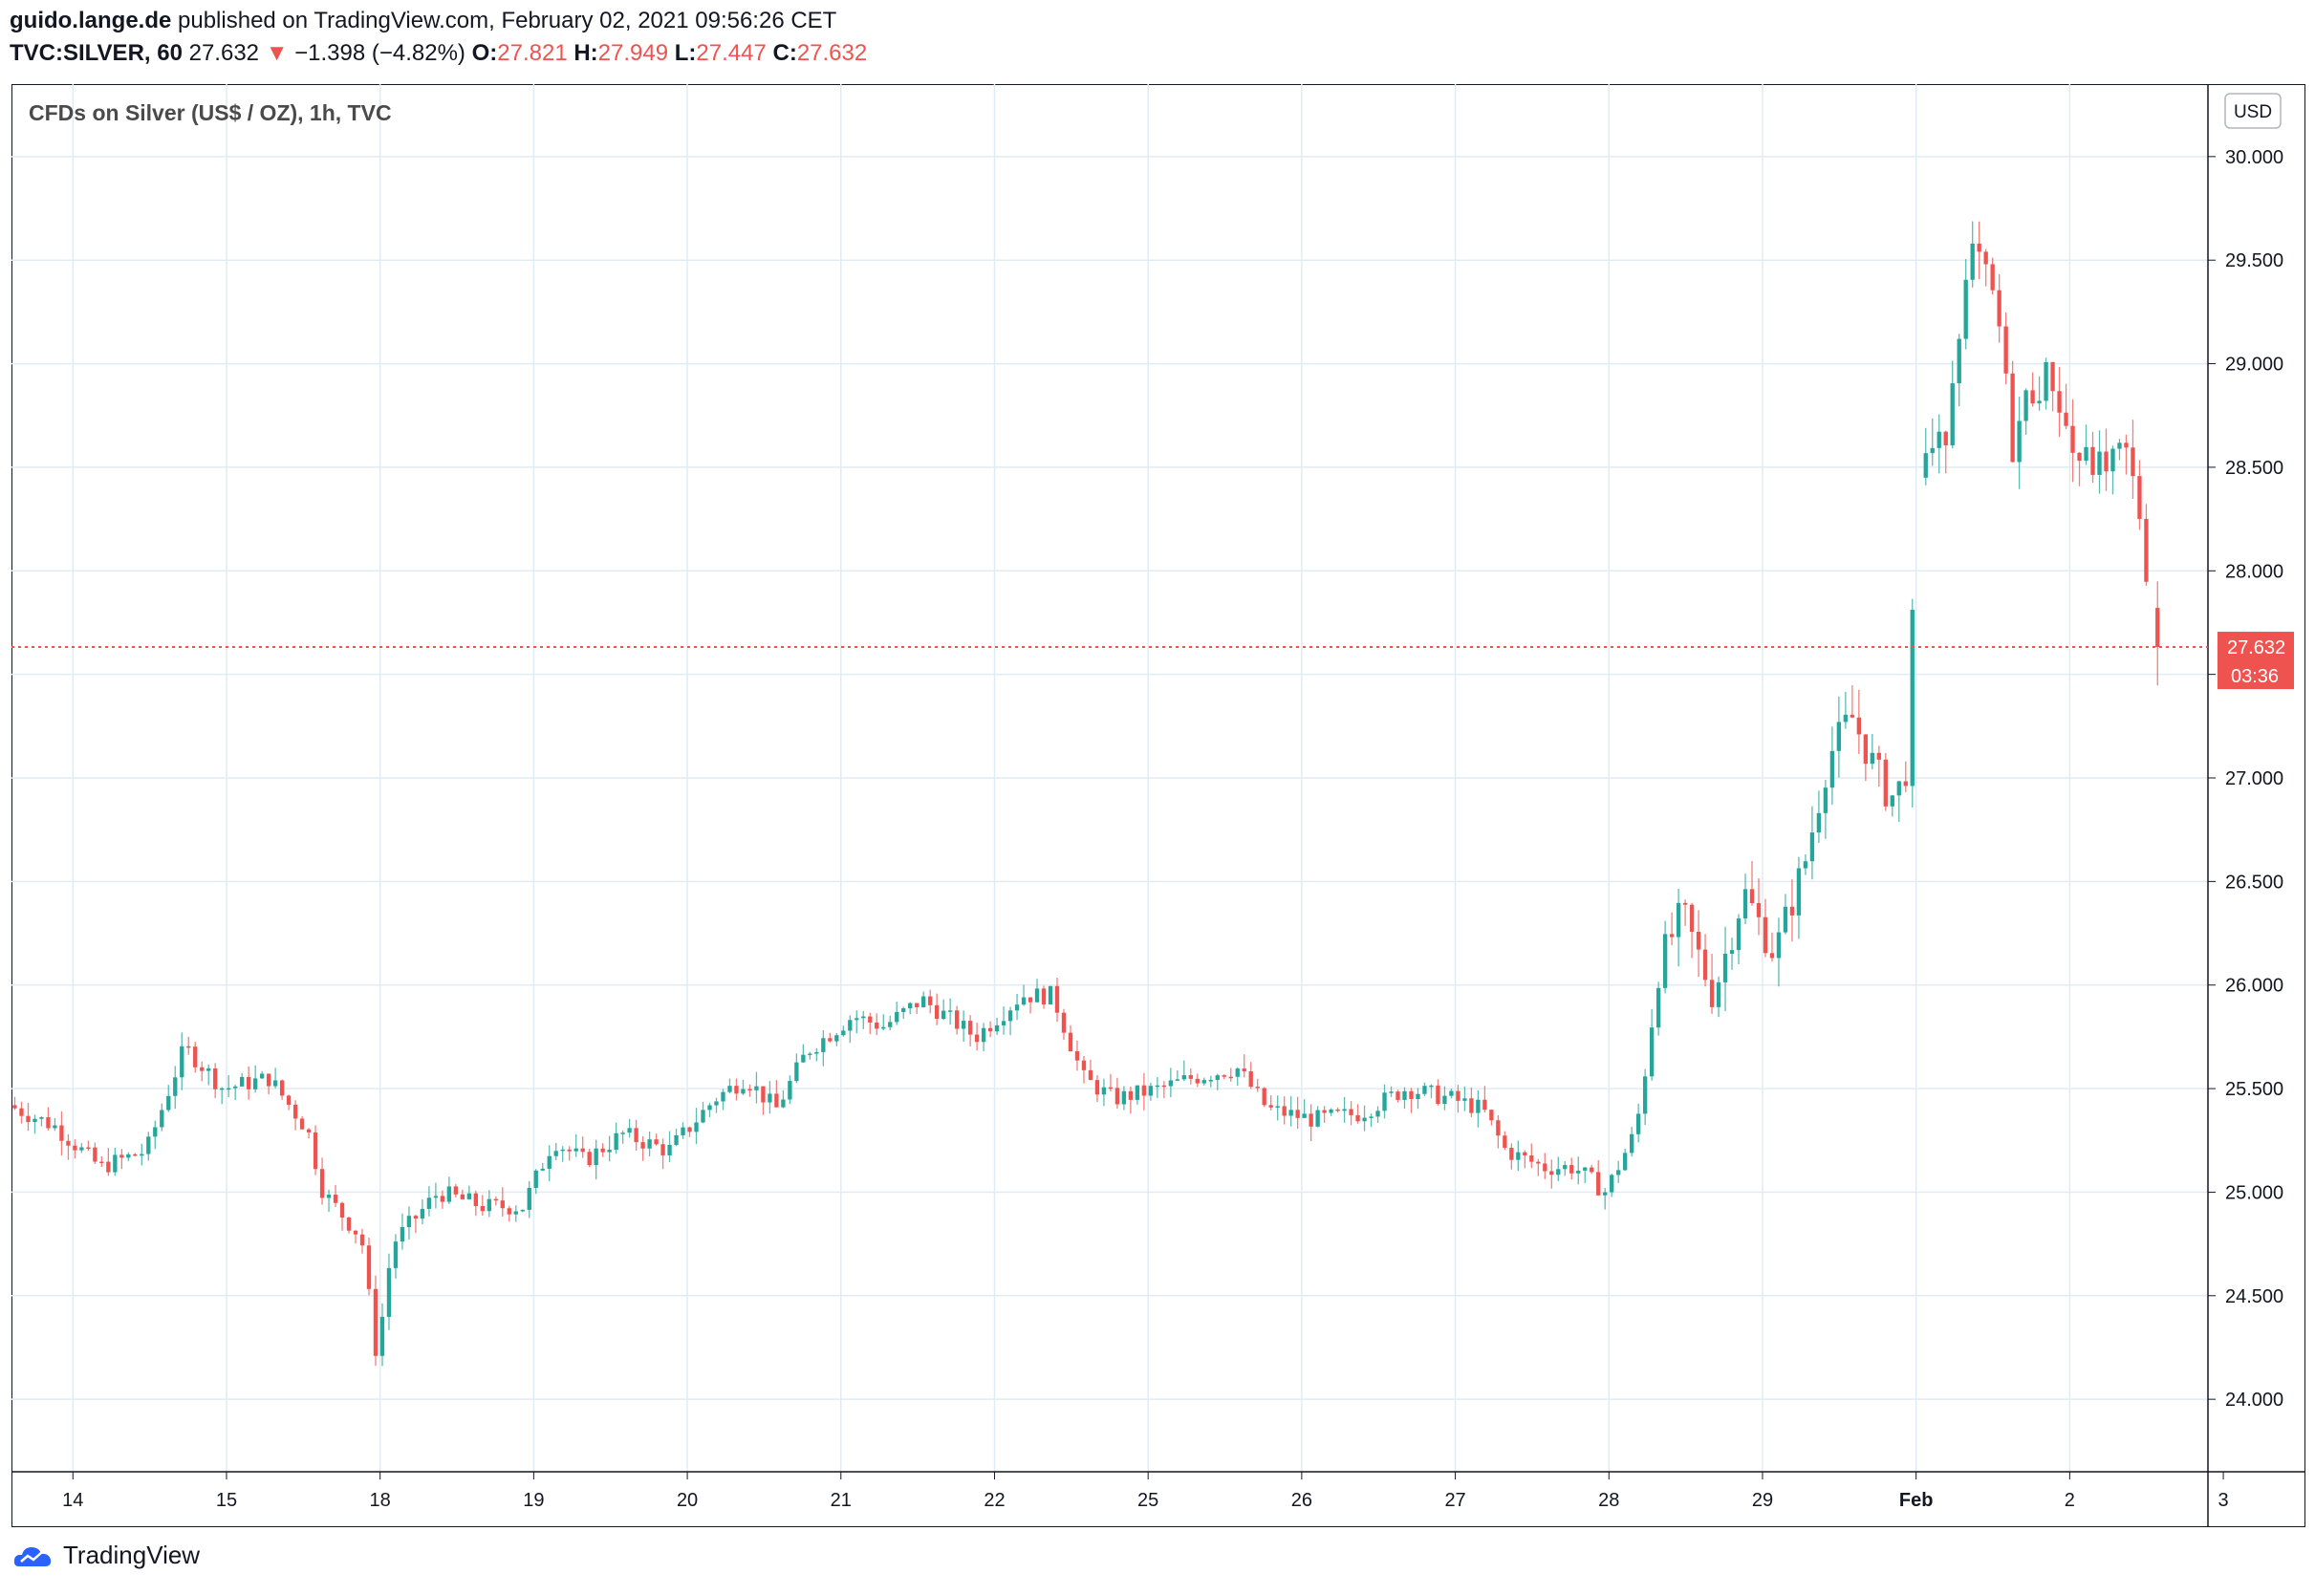 Image resolution: width=2315 pixels, height=1596 pixels. Describe the element at coordinates (731, 53) in the screenshot. I see `low-value: 27.447` at that location.